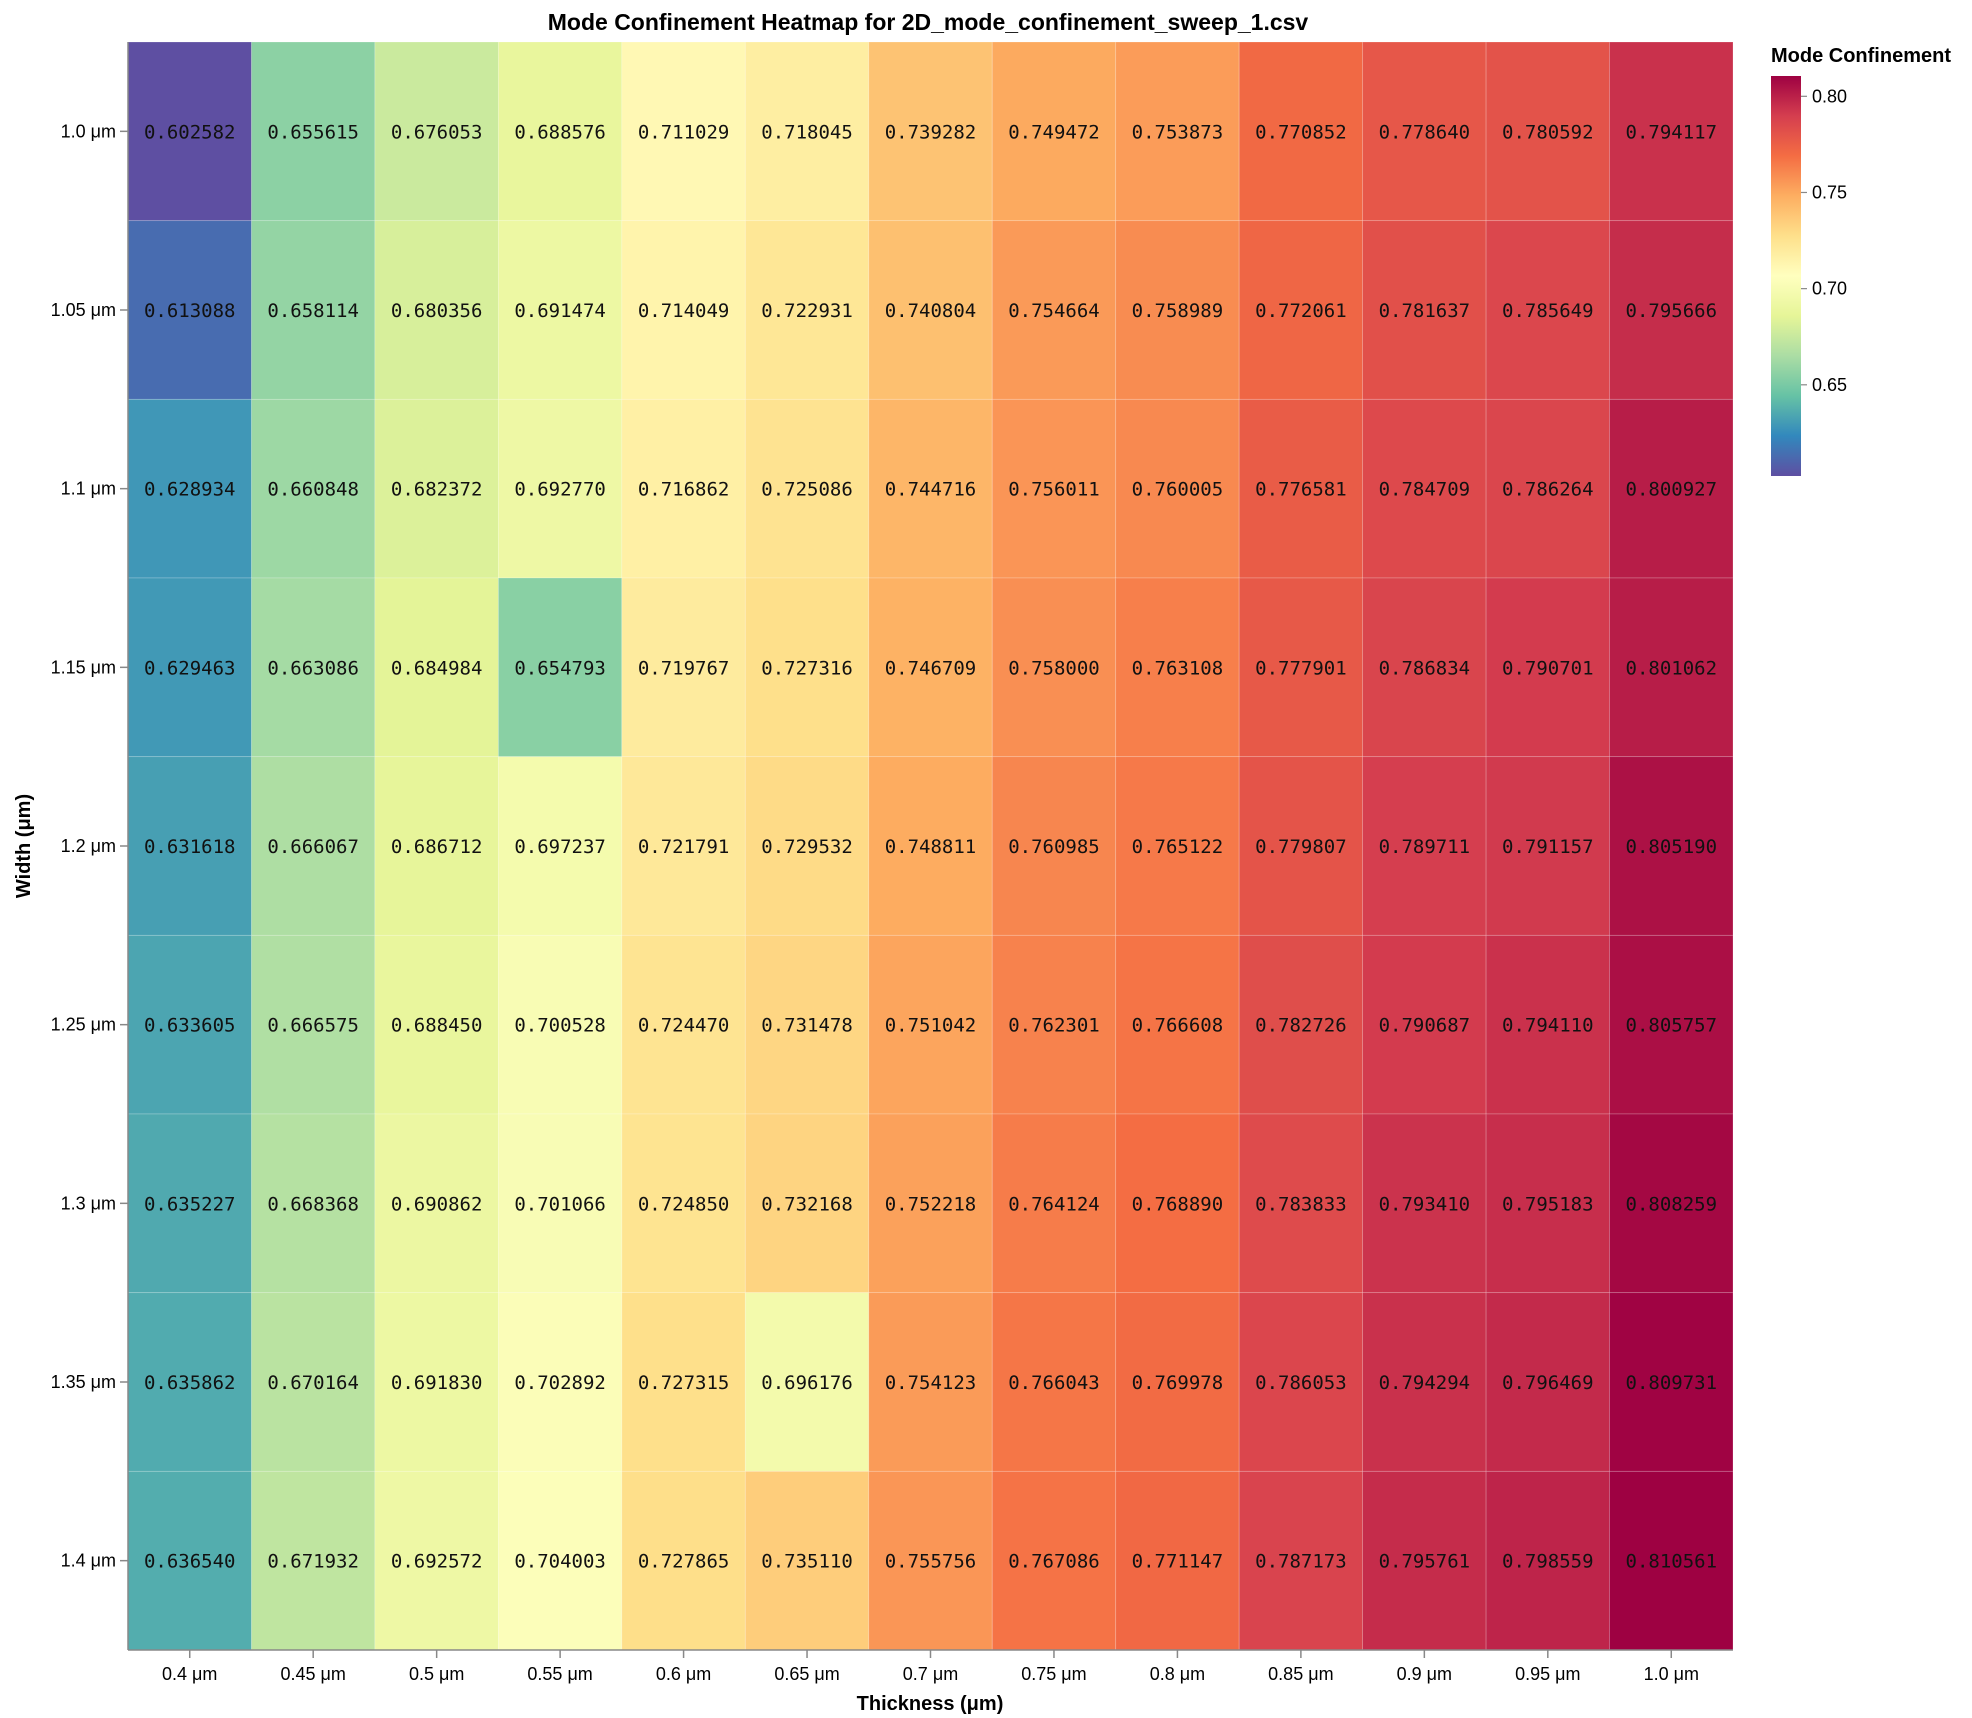  I want to click on heatmap-cell-label: 0.782726, so click(1301, 1026).